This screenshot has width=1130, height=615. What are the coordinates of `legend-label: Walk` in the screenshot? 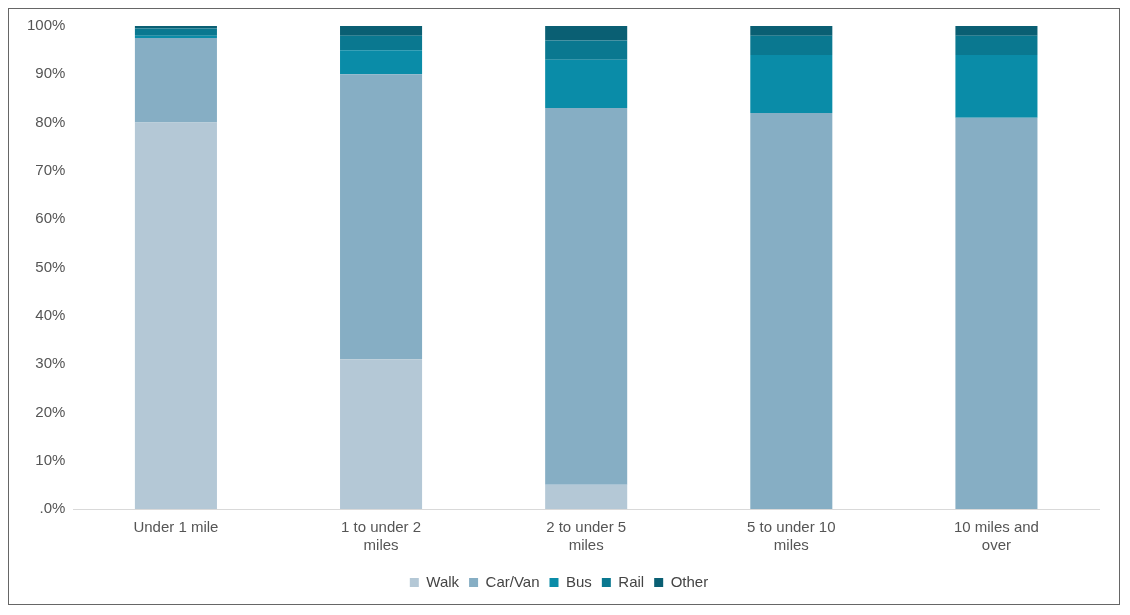 It's located at (443, 581).